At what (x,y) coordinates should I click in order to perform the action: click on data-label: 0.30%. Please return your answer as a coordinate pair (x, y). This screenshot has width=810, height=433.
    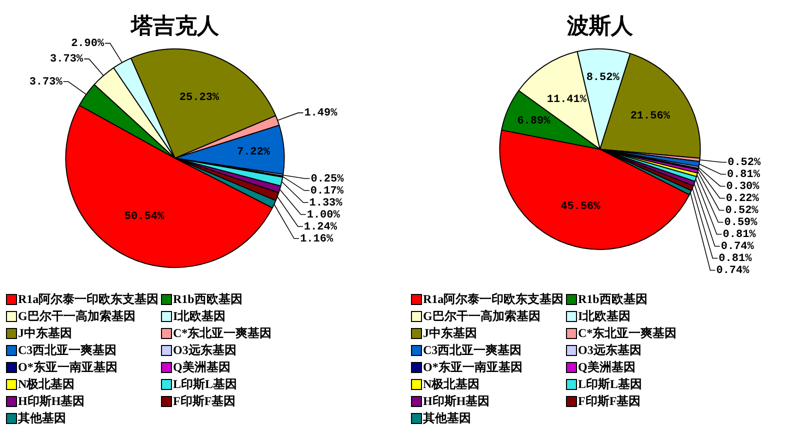
    Looking at the image, I should click on (743, 187).